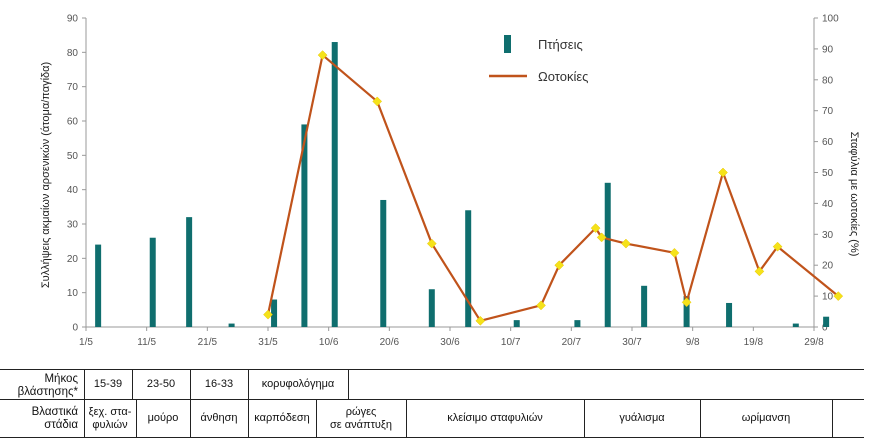 This screenshot has width=886, height=445. Describe the element at coordinates (828, 111) in the screenshot. I see `y-right-tick-label: 70` at that location.